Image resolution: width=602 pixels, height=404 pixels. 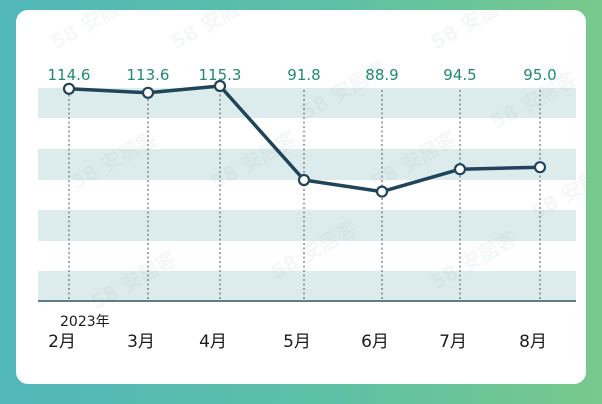 What do you see at coordinates (375, 342) in the screenshot?
I see `x-tick-label: 6月` at bounding box center [375, 342].